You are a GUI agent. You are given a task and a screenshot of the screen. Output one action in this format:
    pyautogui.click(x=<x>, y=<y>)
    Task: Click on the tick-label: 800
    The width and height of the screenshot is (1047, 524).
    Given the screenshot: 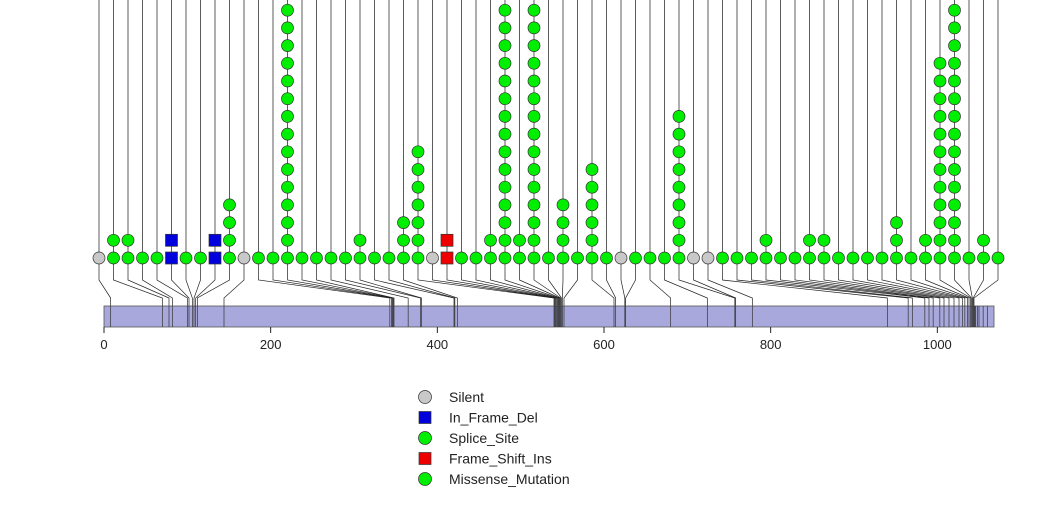 What is the action you would take?
    pyautogui.click(x=771, y=344)
    